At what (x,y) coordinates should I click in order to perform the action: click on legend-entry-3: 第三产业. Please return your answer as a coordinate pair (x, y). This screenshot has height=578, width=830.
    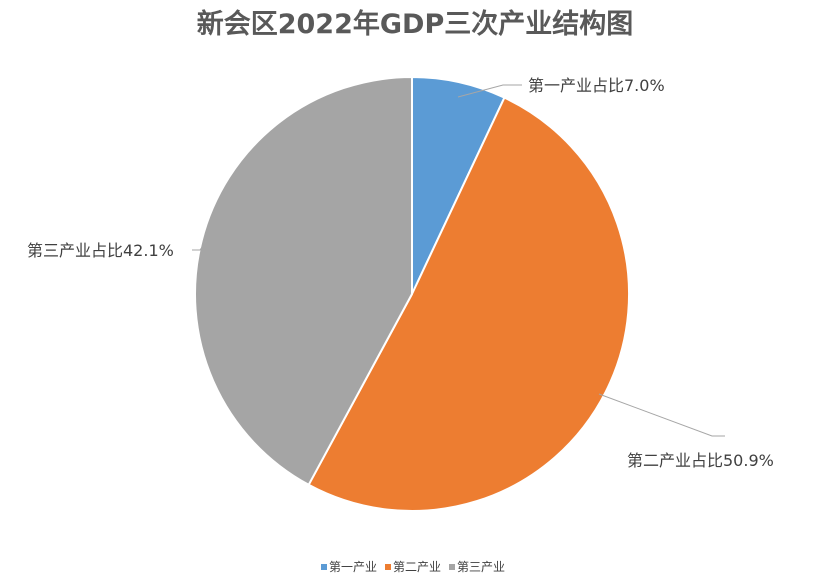
    Looking at the image, I should click on (481, 567).